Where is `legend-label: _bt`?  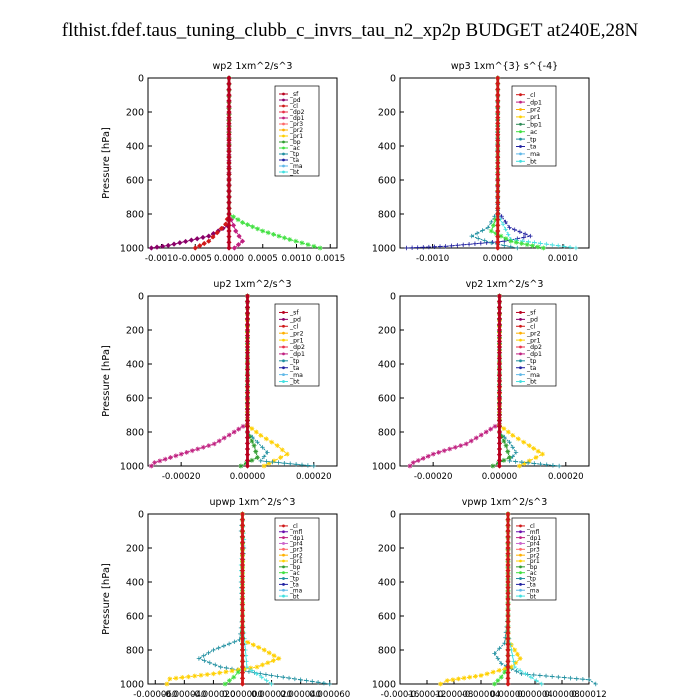 legend-label: _bt is located at coordinates (531, 382).